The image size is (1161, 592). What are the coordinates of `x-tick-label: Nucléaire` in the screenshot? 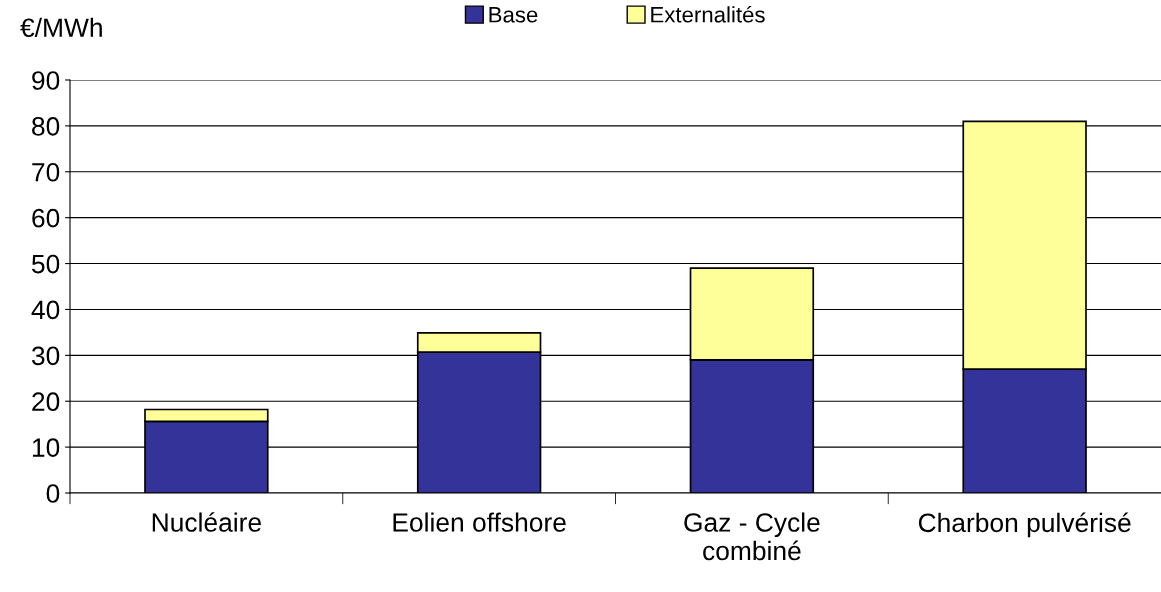 It's located at (206, 522).